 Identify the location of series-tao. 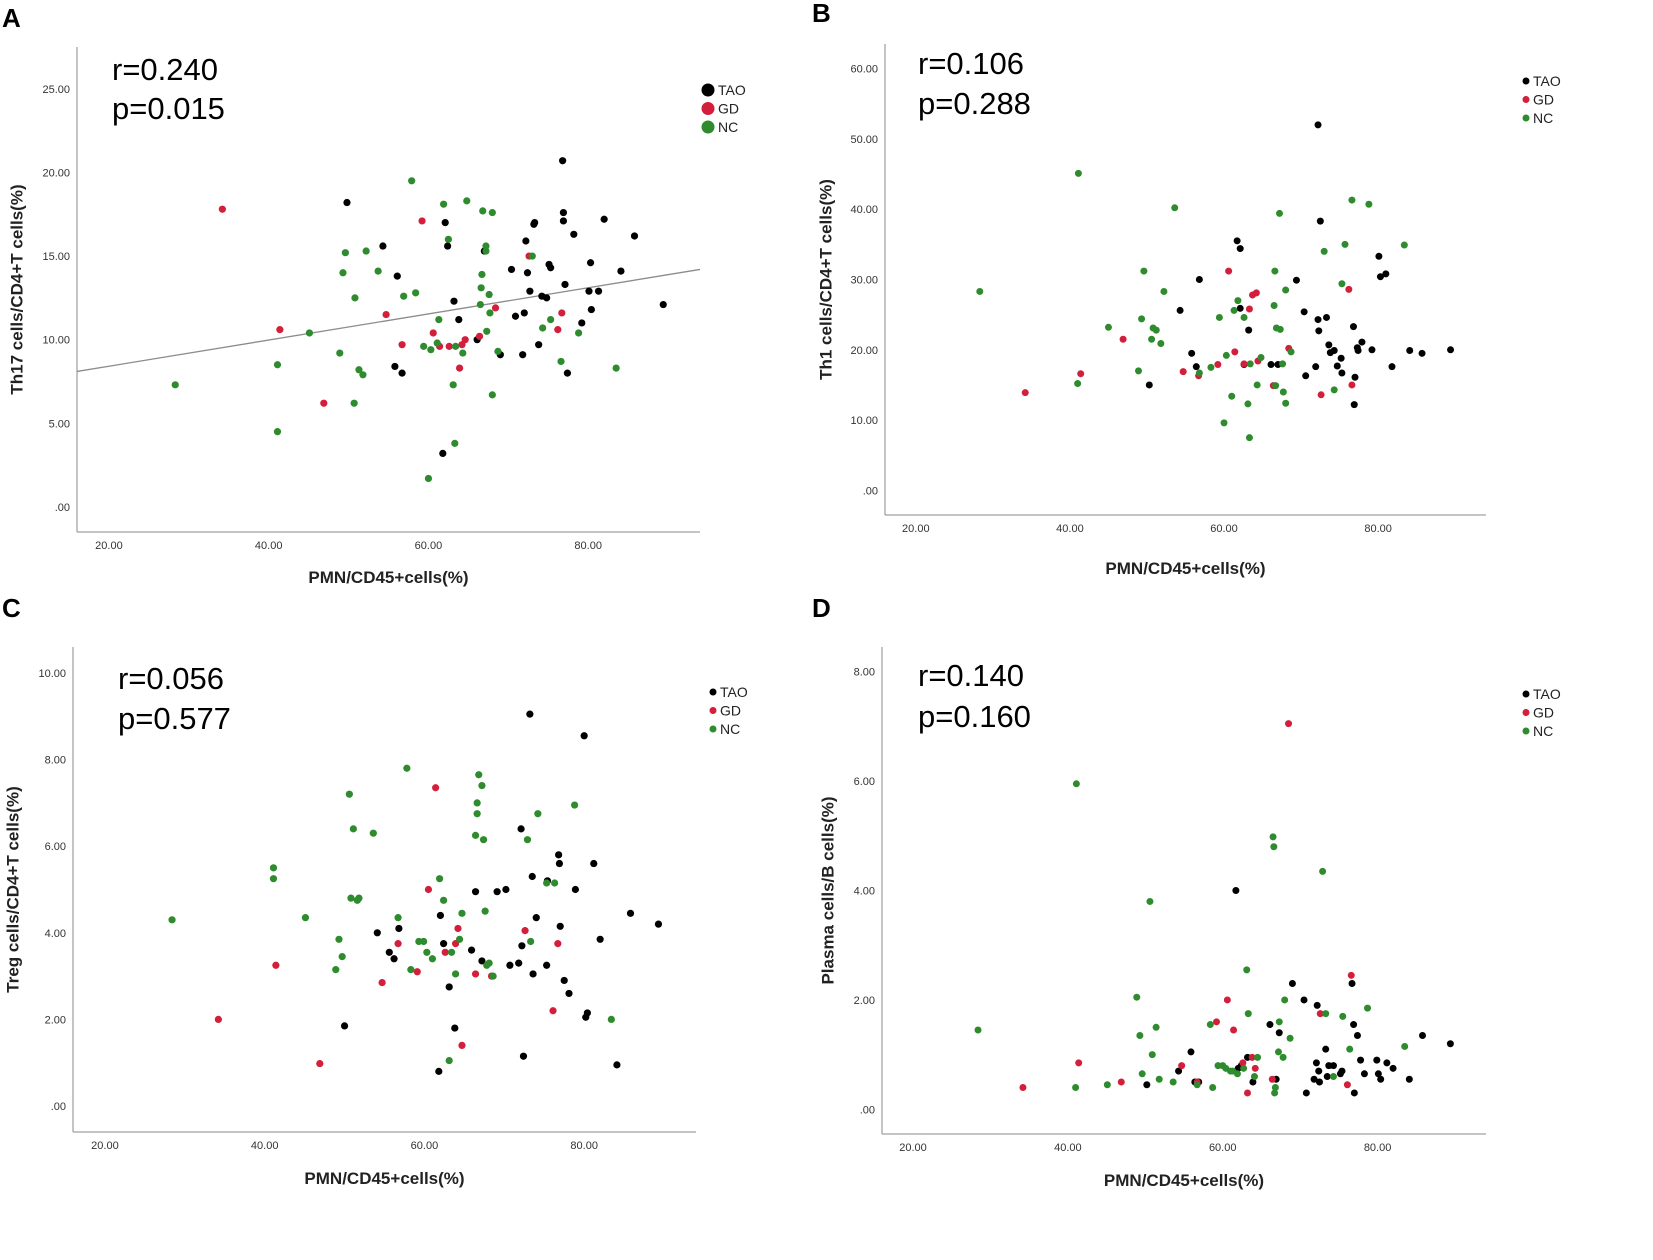
(1300, 265).